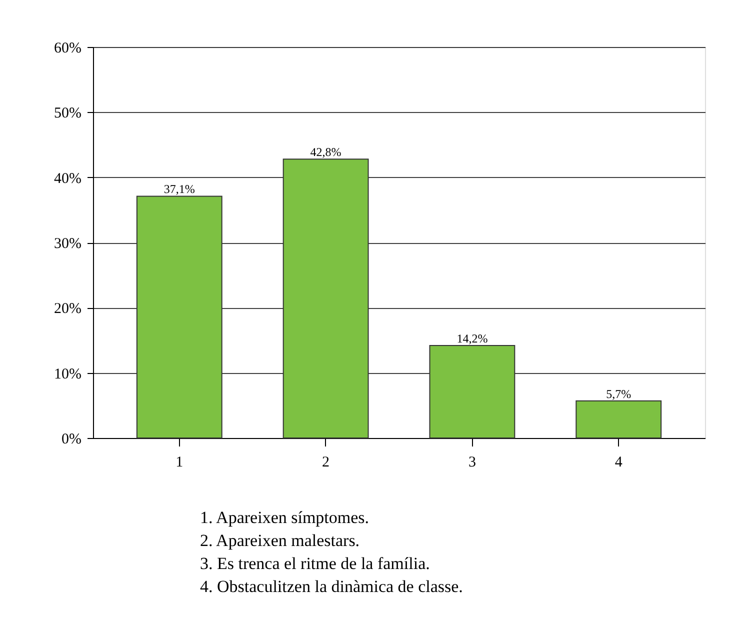 The image size is (737, 629). What do you see at coordinates (331, 586) in the screenshot?
I see `text: 4. Obstaculitzen la dinàmica de classe.` at bounding box center [331, 586].